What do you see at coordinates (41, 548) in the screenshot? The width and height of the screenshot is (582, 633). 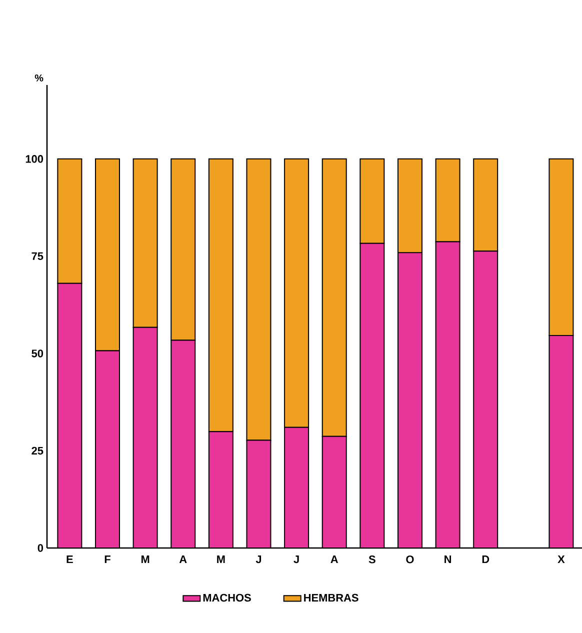 I see `y-tick-label: 0` at bounding box center [41, 548].